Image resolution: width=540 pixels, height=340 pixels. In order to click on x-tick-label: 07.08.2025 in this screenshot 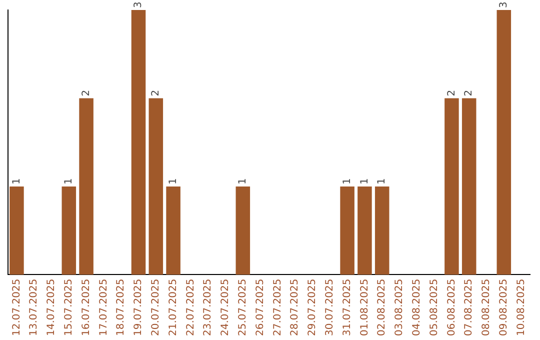, I will do `click(469, 307)`.